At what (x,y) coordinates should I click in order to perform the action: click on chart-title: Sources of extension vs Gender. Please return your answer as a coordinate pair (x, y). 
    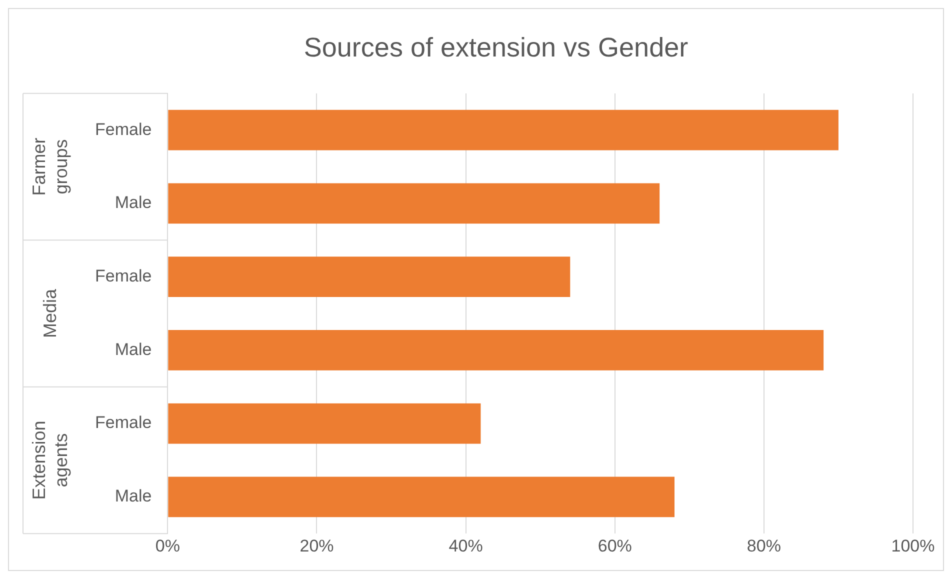
    Looking at the image, I should click on (496, 47).